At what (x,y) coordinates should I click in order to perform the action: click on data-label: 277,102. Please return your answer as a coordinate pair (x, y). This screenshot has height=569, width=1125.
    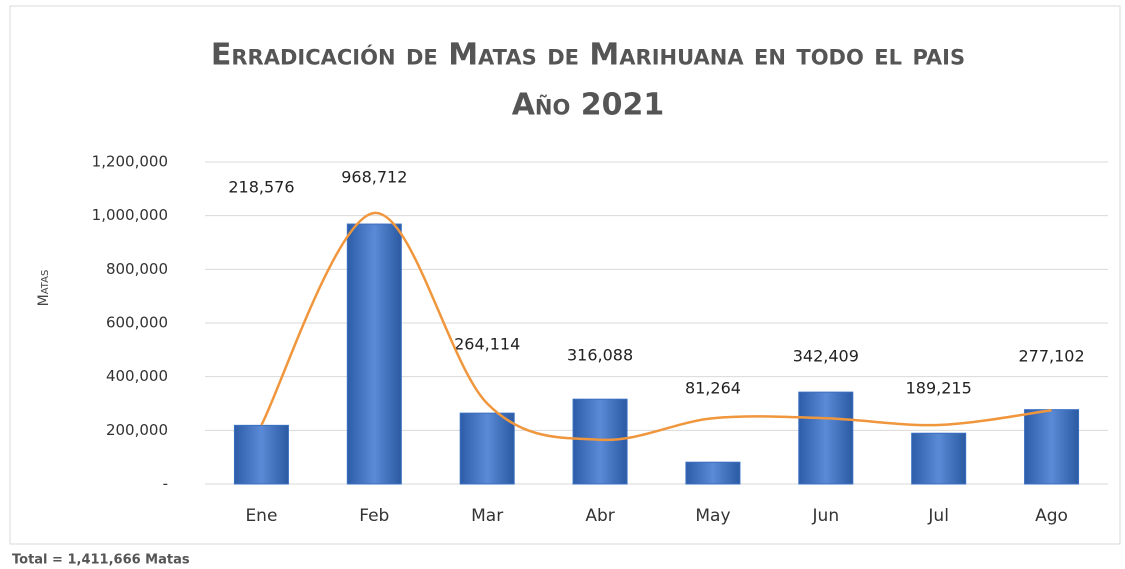
    Looking at the image, I should click on (1051, 356).